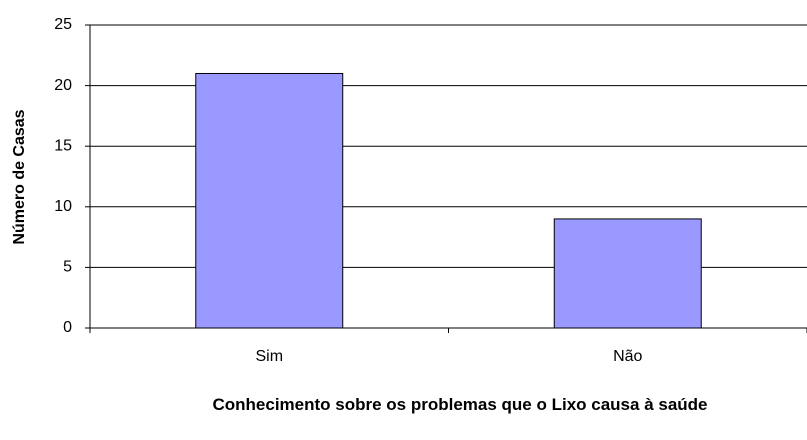 Image resolution: width=807 pixels, height=440 pixels. Describe the element at coordinates (63, 145) in the screenshot. I see `y-tick-label: 15` at that location.